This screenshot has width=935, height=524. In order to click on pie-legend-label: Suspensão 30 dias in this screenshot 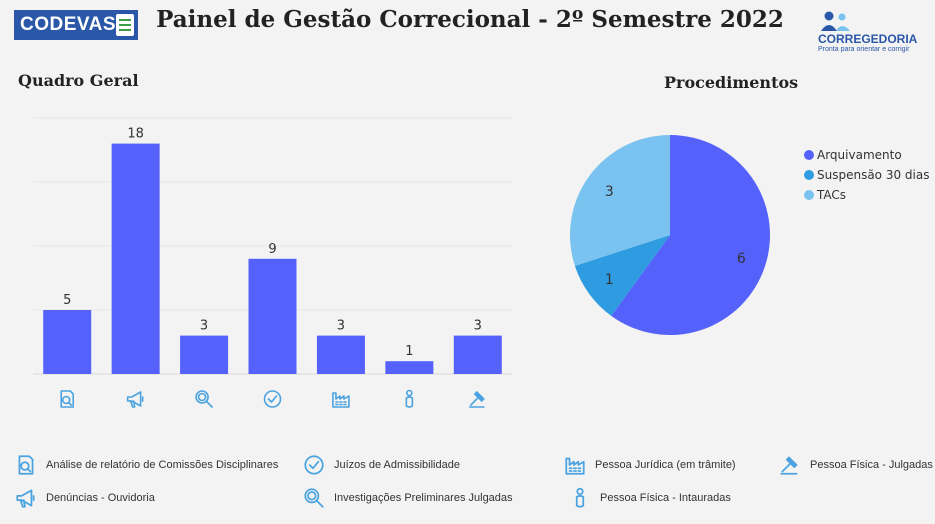, I will do `click(873, 175)`.